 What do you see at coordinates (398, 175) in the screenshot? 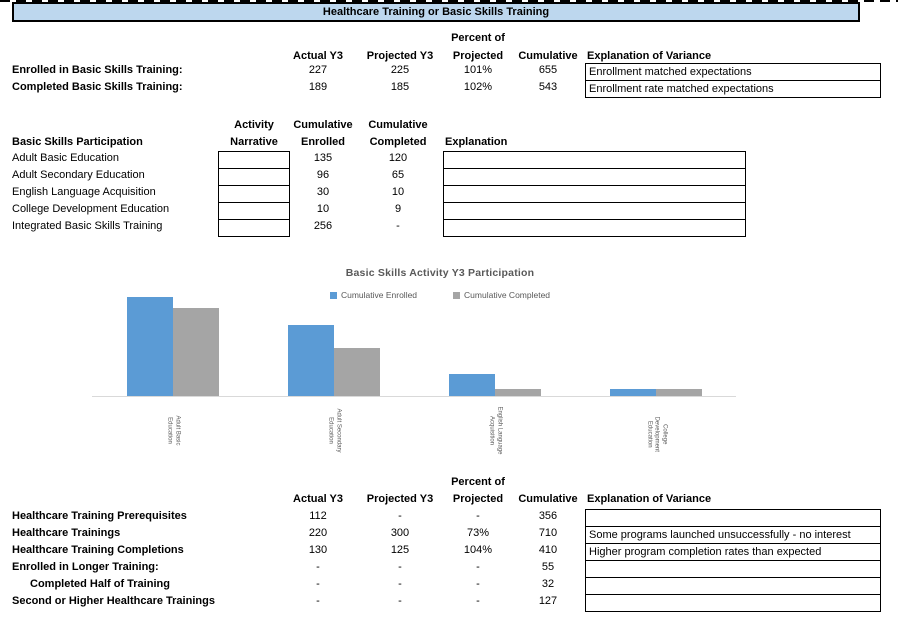
I see `t2-completed-value: 65` at bounding box center [398, 175].